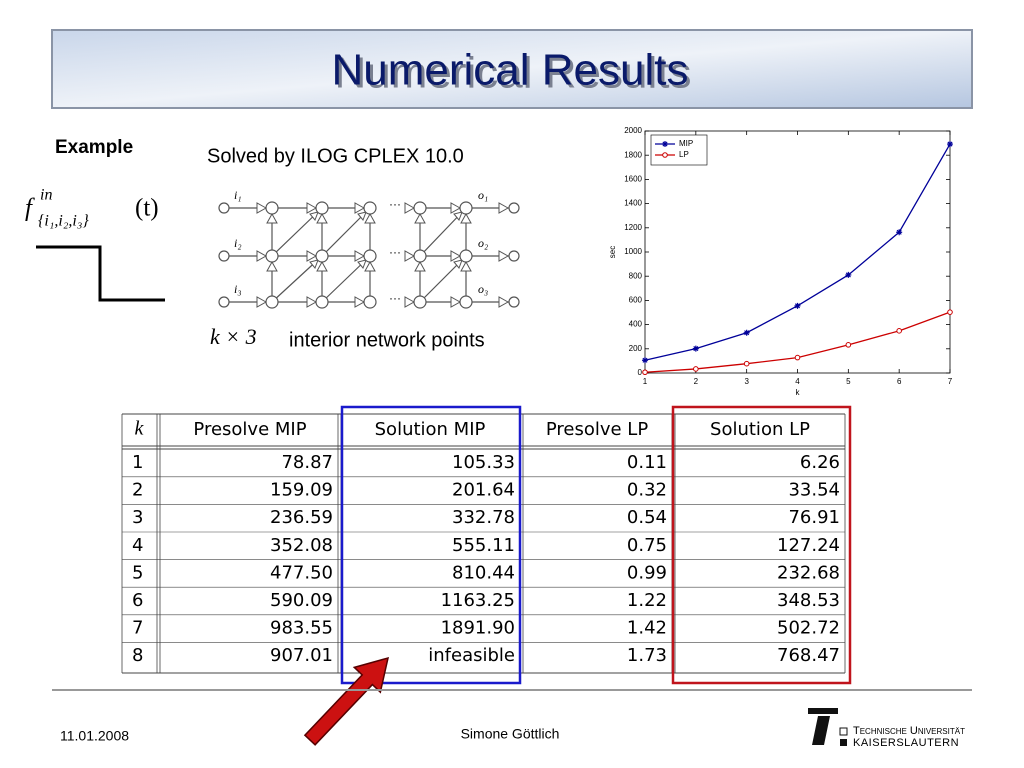 The image size is (1024, 768). I want to click on table-cell: 348.53, so click(808, 600).